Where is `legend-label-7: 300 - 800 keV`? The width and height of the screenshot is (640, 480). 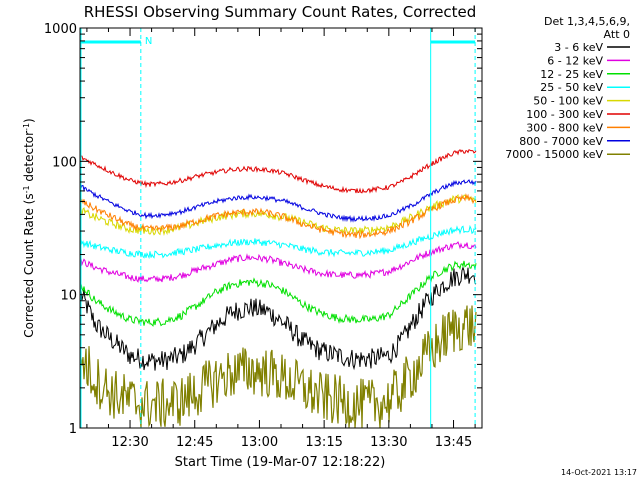
legend-label-7: 300 - 800 keV is located at coordinates (564, 127).